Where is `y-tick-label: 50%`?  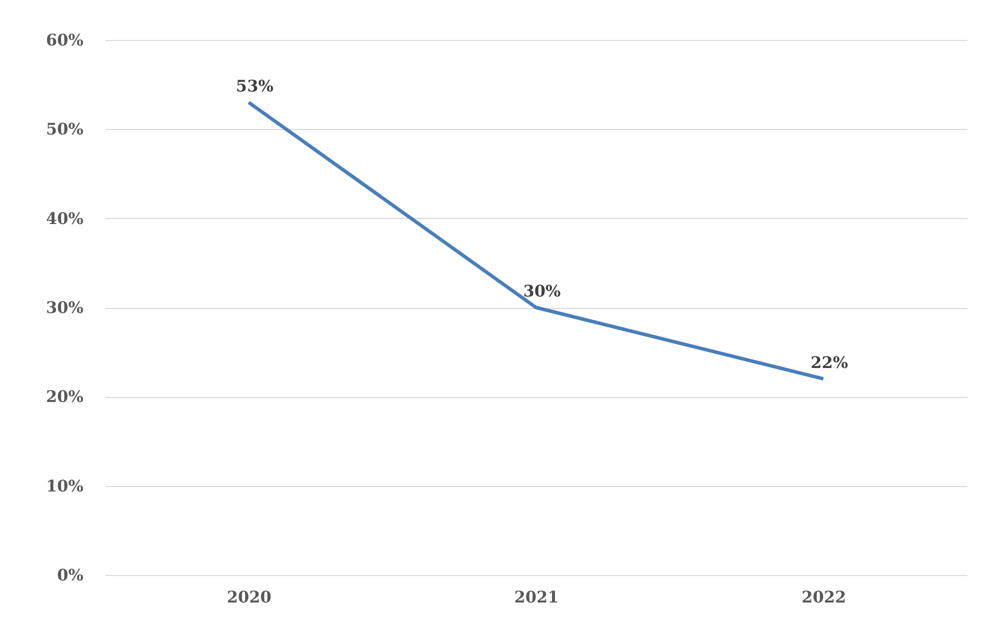 y-tick-label: 50% is located at coordinates (65, 129).